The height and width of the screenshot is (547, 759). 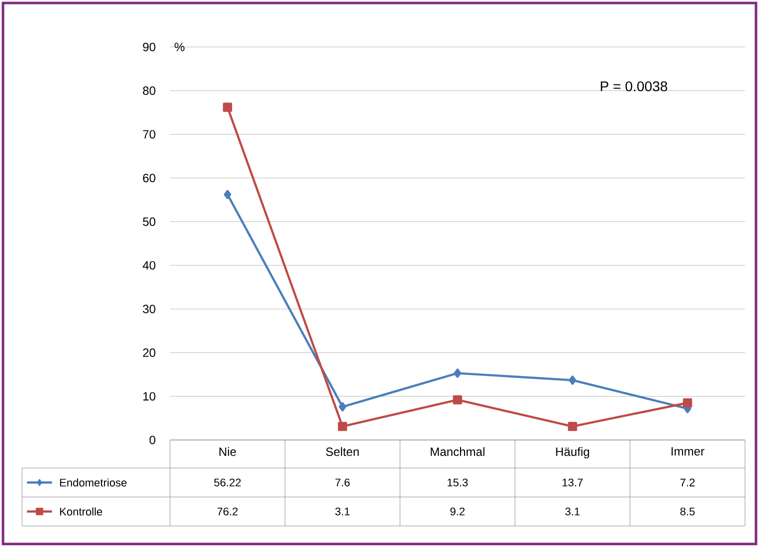 I want to click on data-label: 56.22, so click(x=227, y=482).